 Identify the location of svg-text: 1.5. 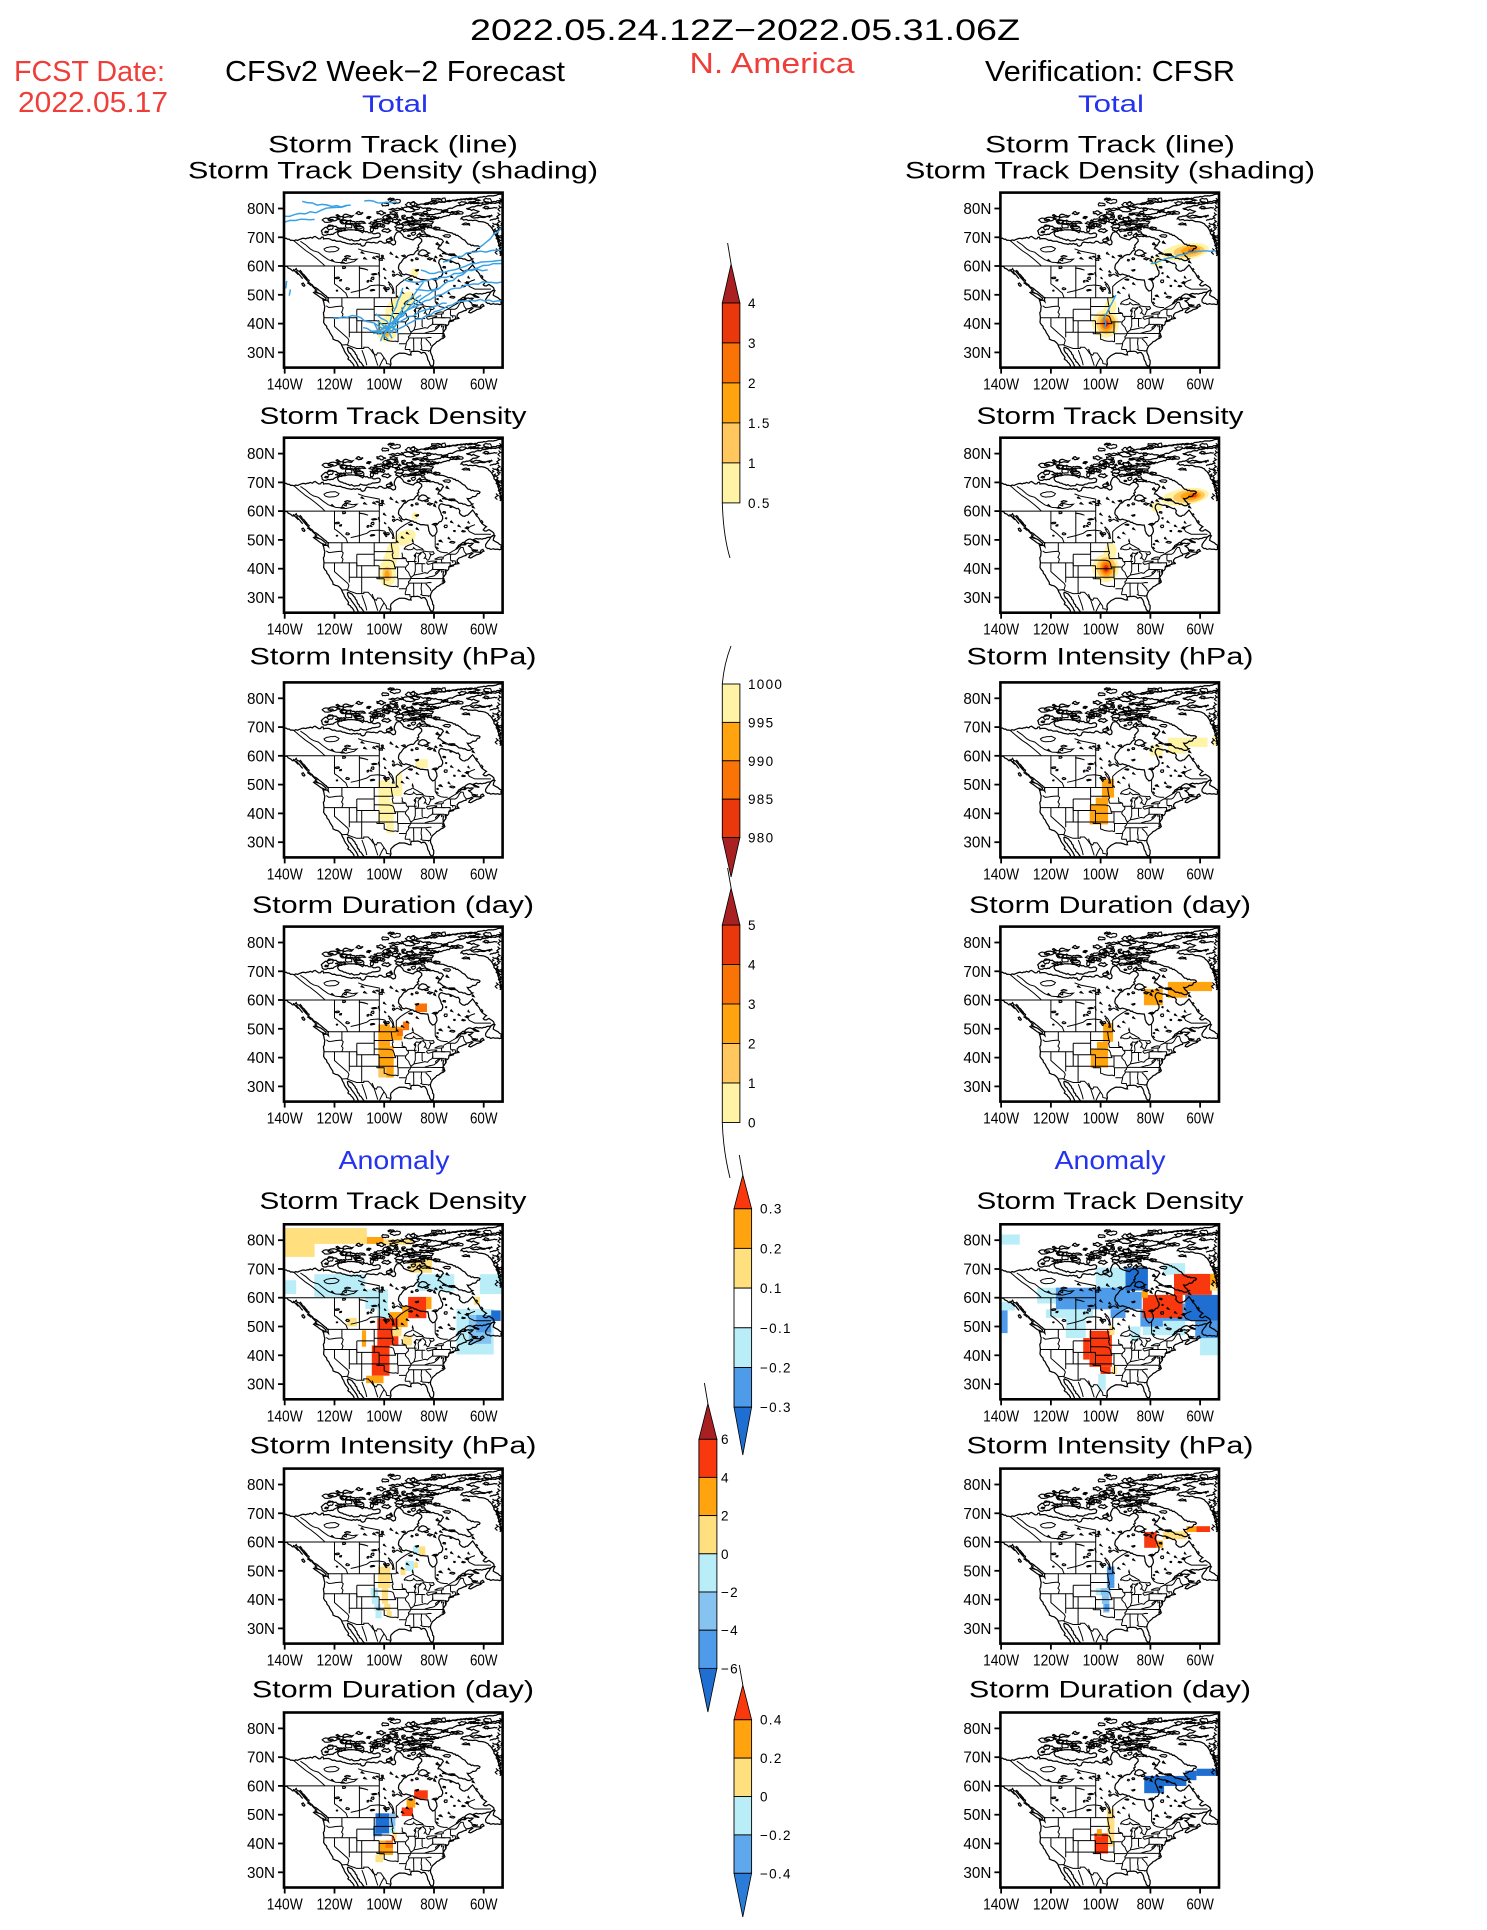
(759, 423).